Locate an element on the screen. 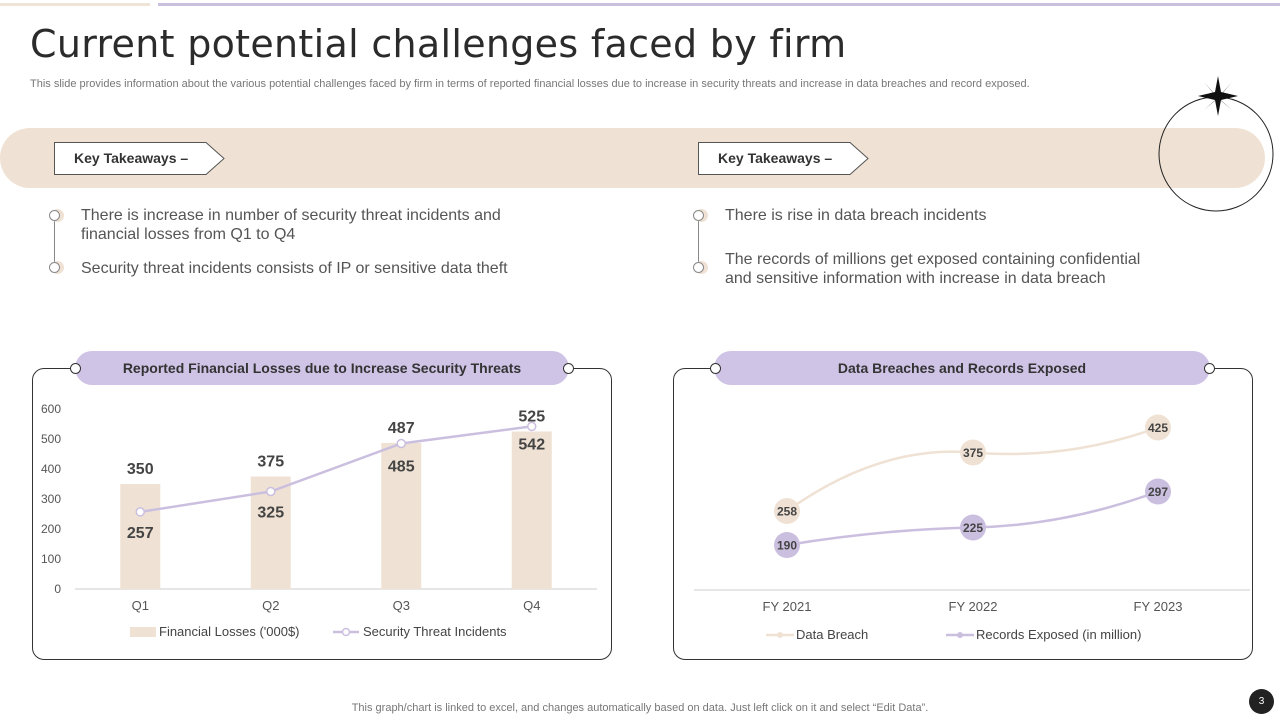  legend-swatch-financial-losses is located at coordinates (143, 632).